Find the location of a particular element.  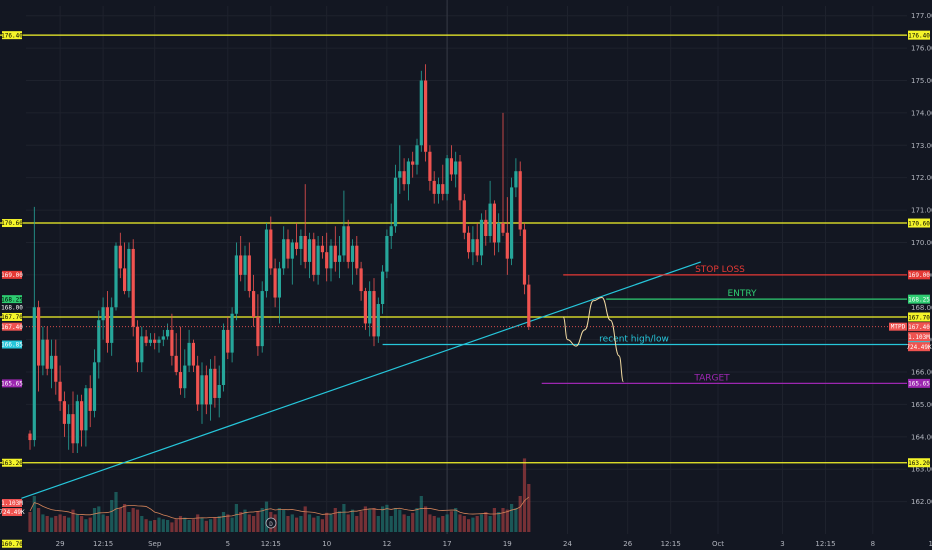

price-tag-yellow-box is located at coordinates (919, 317).